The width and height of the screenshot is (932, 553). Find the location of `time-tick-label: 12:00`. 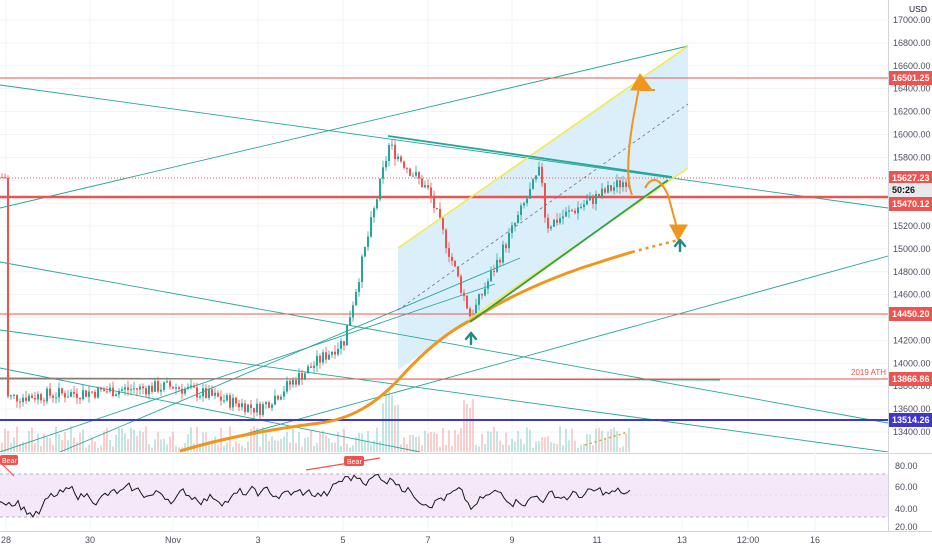

time-tick-label: 12:00 is located at coordinates (748, 540).